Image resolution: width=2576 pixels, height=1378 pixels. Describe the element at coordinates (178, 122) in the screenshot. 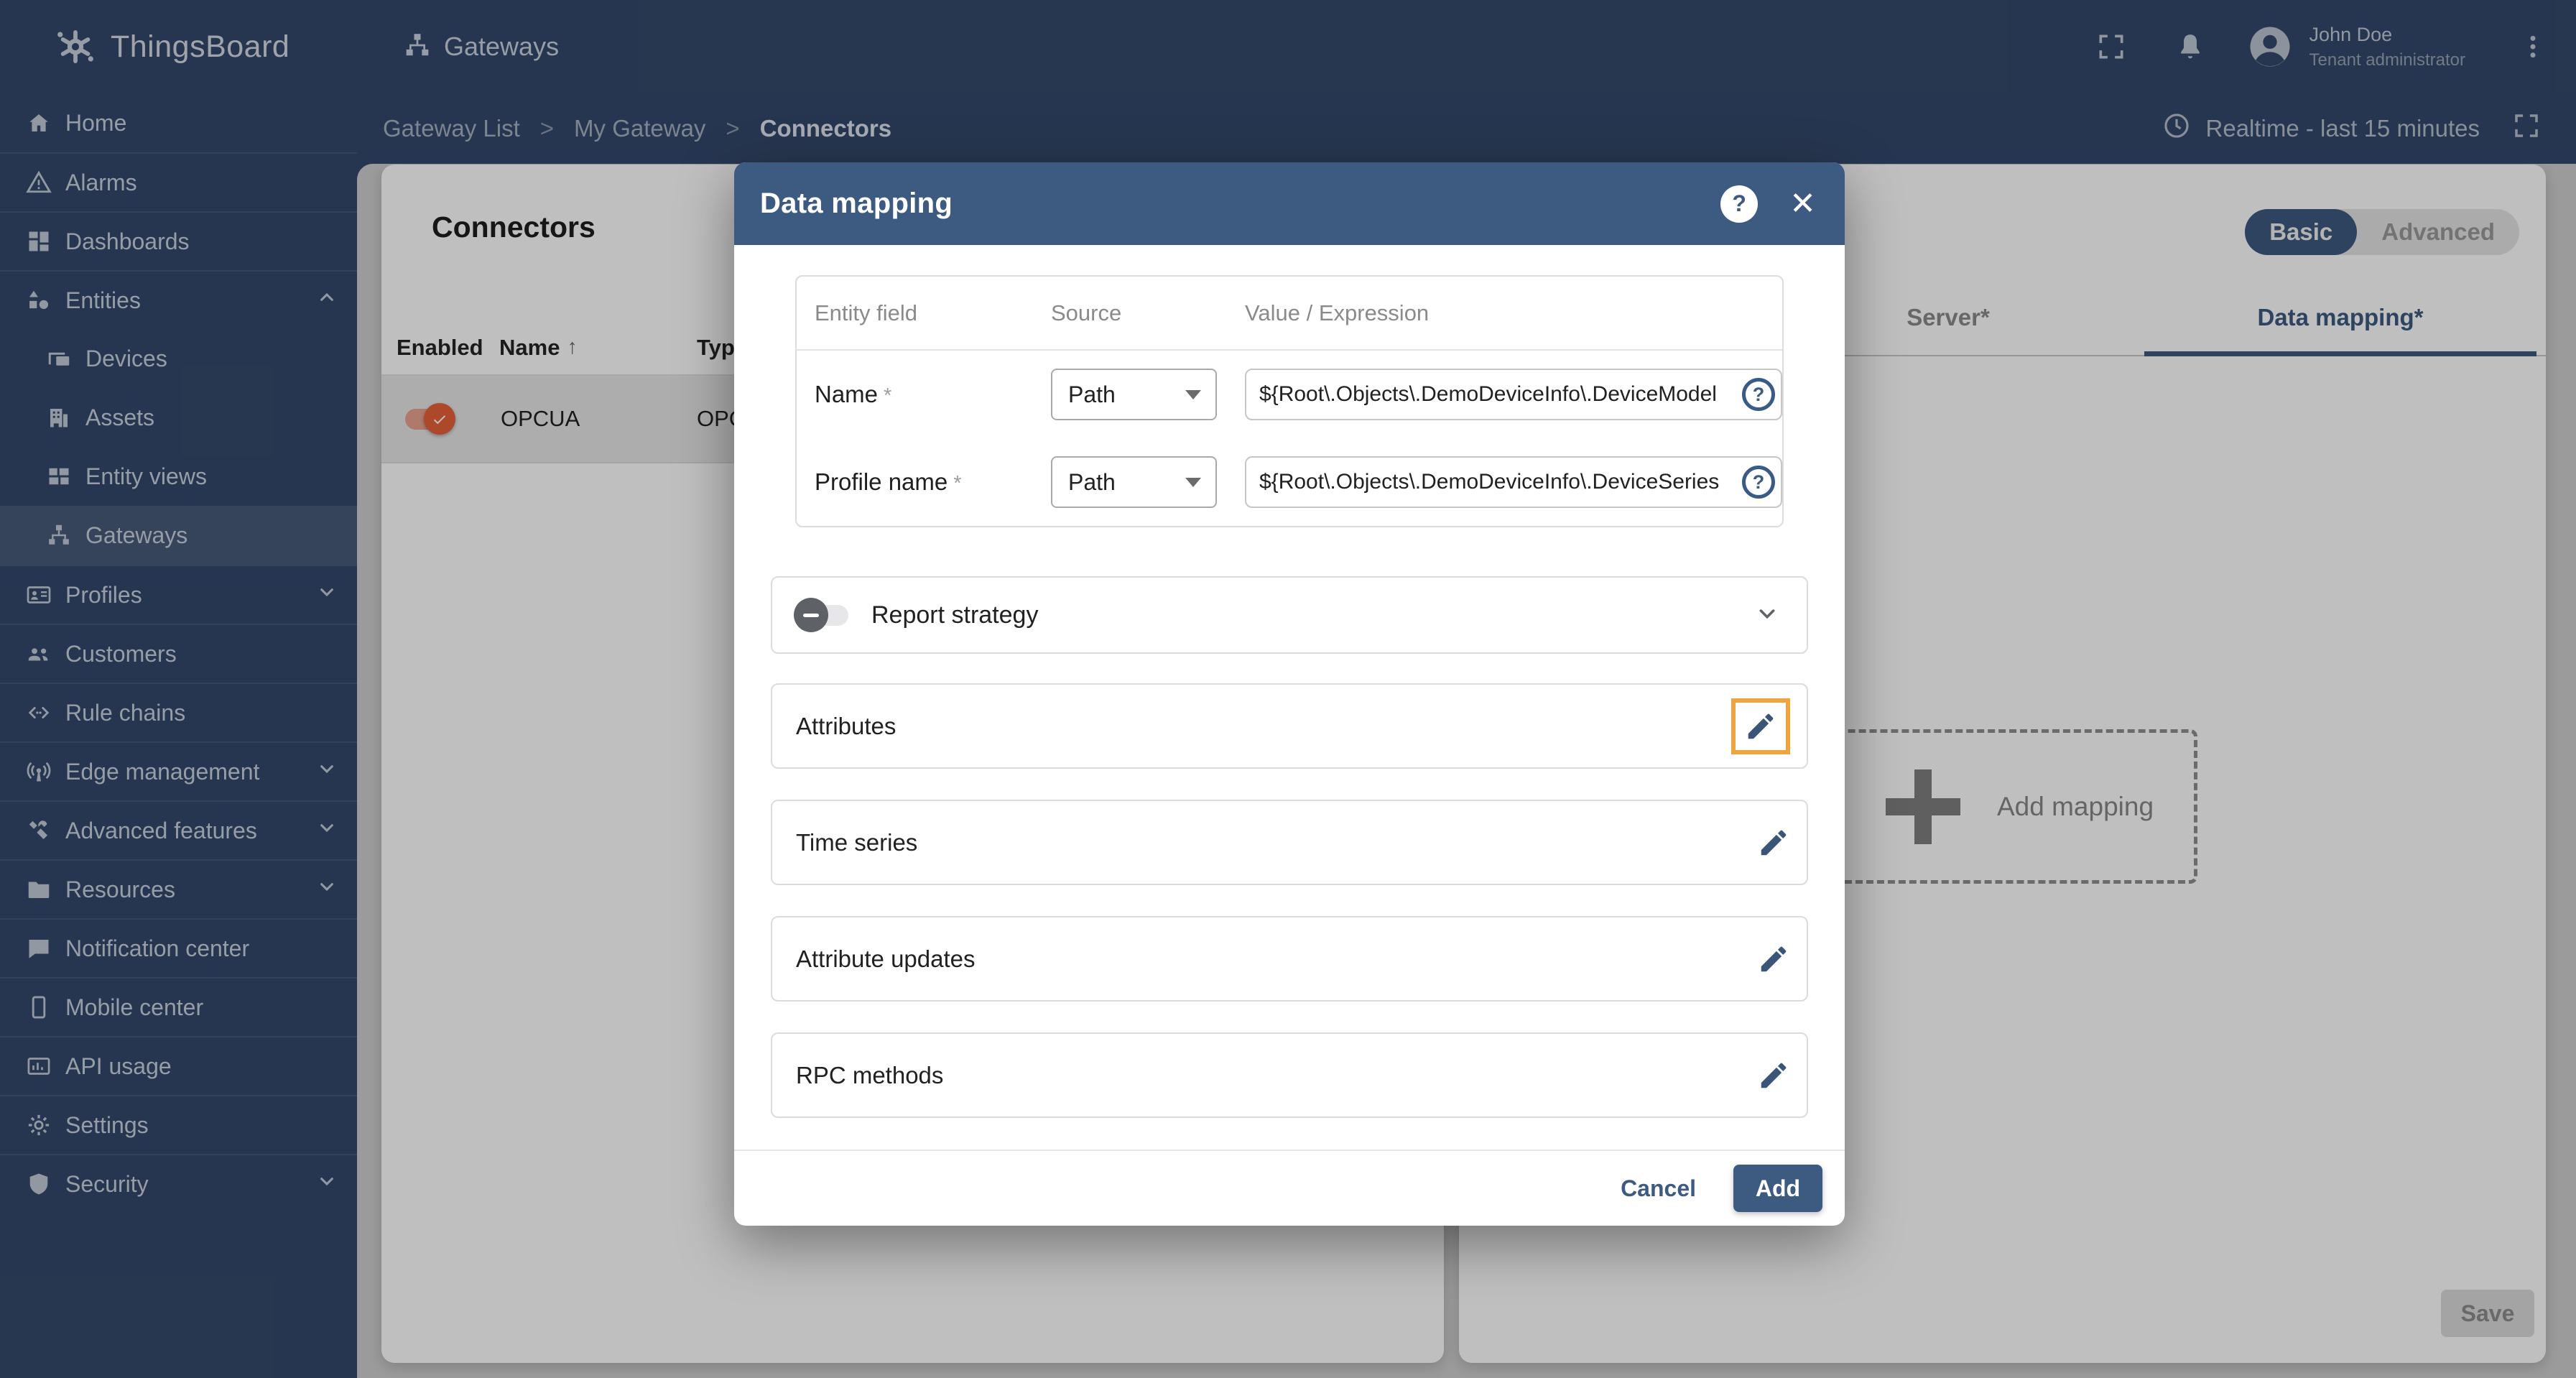

I see `sidebar-item-home: Home` at that location.